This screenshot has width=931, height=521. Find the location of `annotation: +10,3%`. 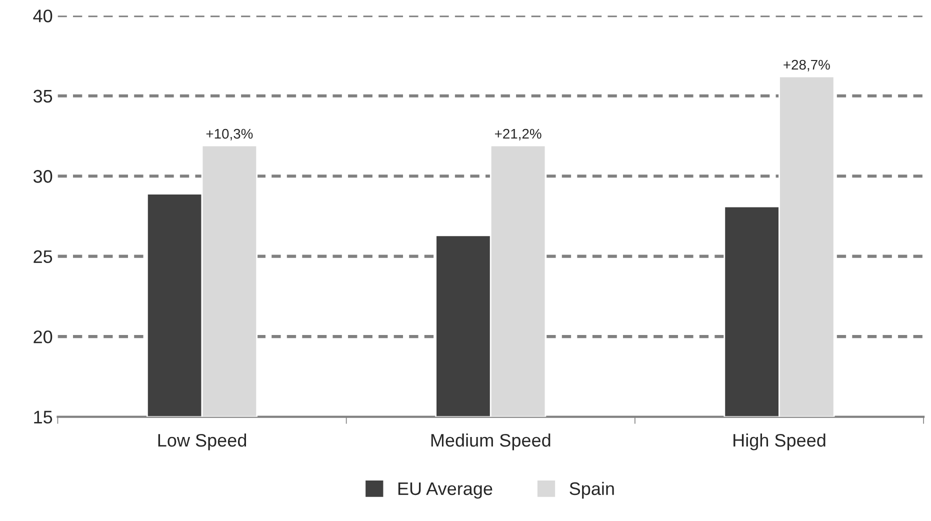

annotation: +10,3% is located at coordinates (229, 134).